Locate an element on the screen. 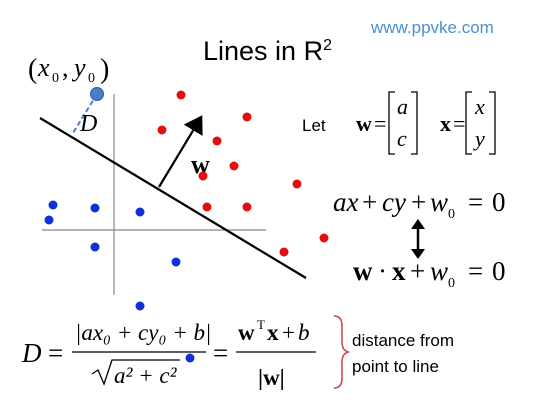 The image size is (540, 405). eq1-w-subscript: 0 is located at coordinates (451, 214).